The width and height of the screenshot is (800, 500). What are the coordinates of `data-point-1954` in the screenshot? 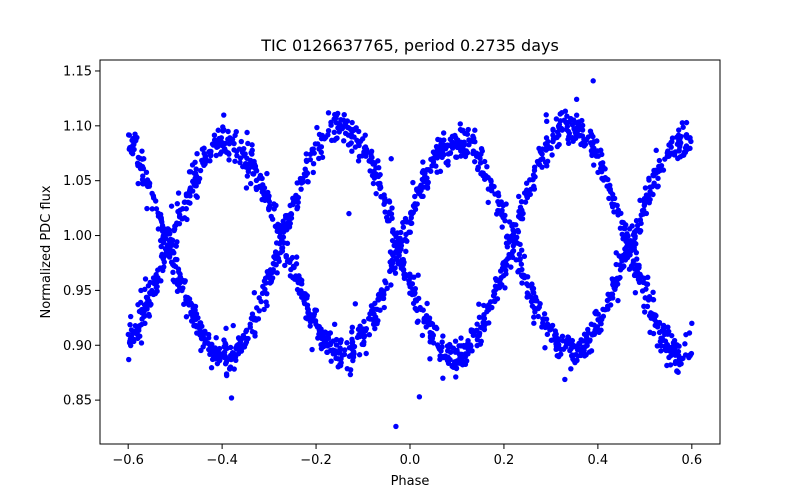 It's located at (228, 139).